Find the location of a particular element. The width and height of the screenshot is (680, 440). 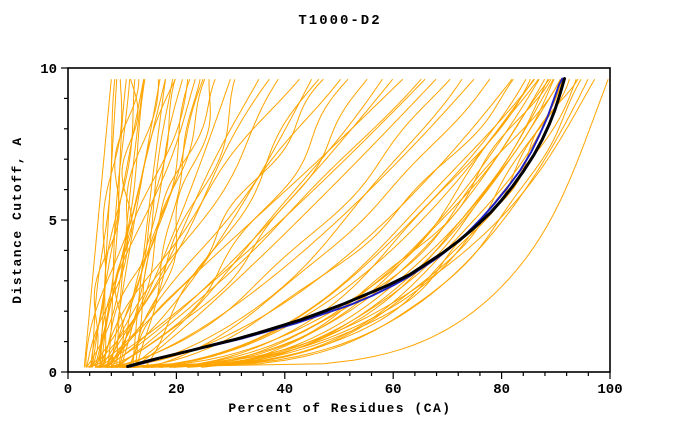

x-axis-label: Percent of Residues (CA) is located at coordinates (340, 408).